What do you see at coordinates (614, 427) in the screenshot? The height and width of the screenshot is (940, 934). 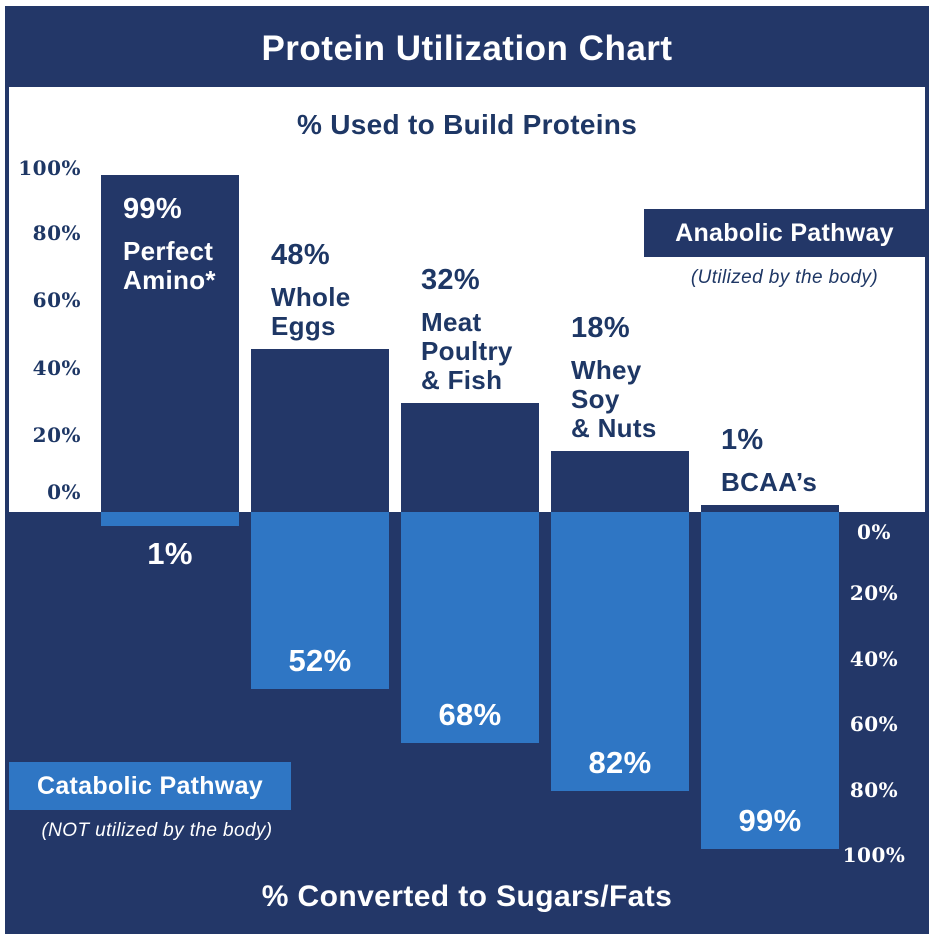 I see `category-name-line: & Nuts` at bounding box center [614, 427].